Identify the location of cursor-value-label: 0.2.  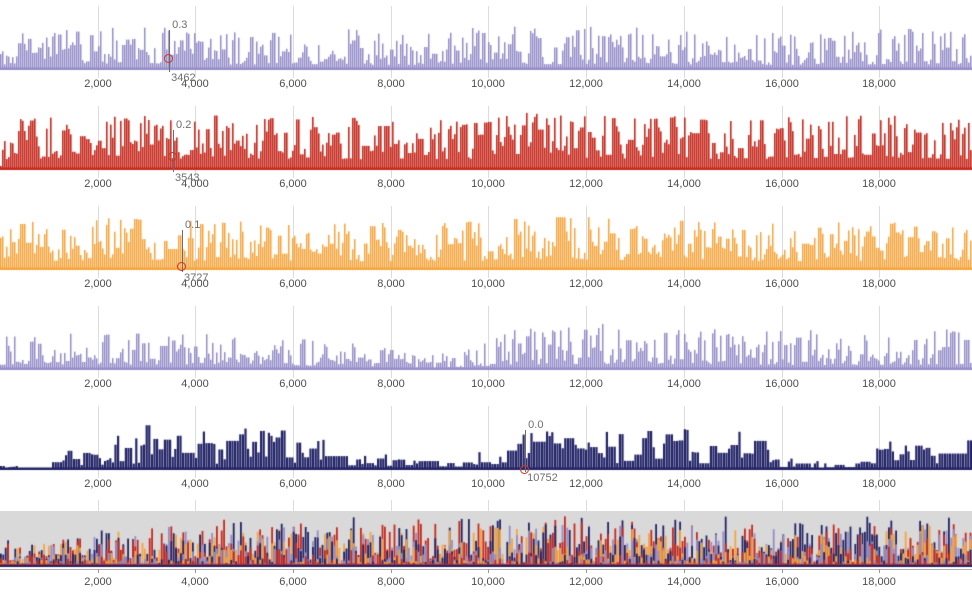
(184, 125).